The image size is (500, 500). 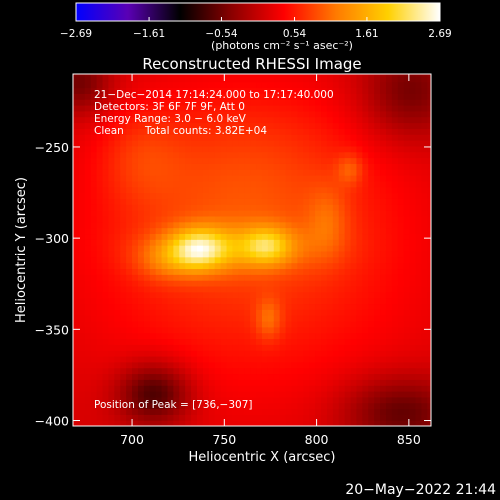 What do you see at coordinates (409, 439) in the screenshot?
I see `x-tick-label: 850` at bounding box center [409, 439].